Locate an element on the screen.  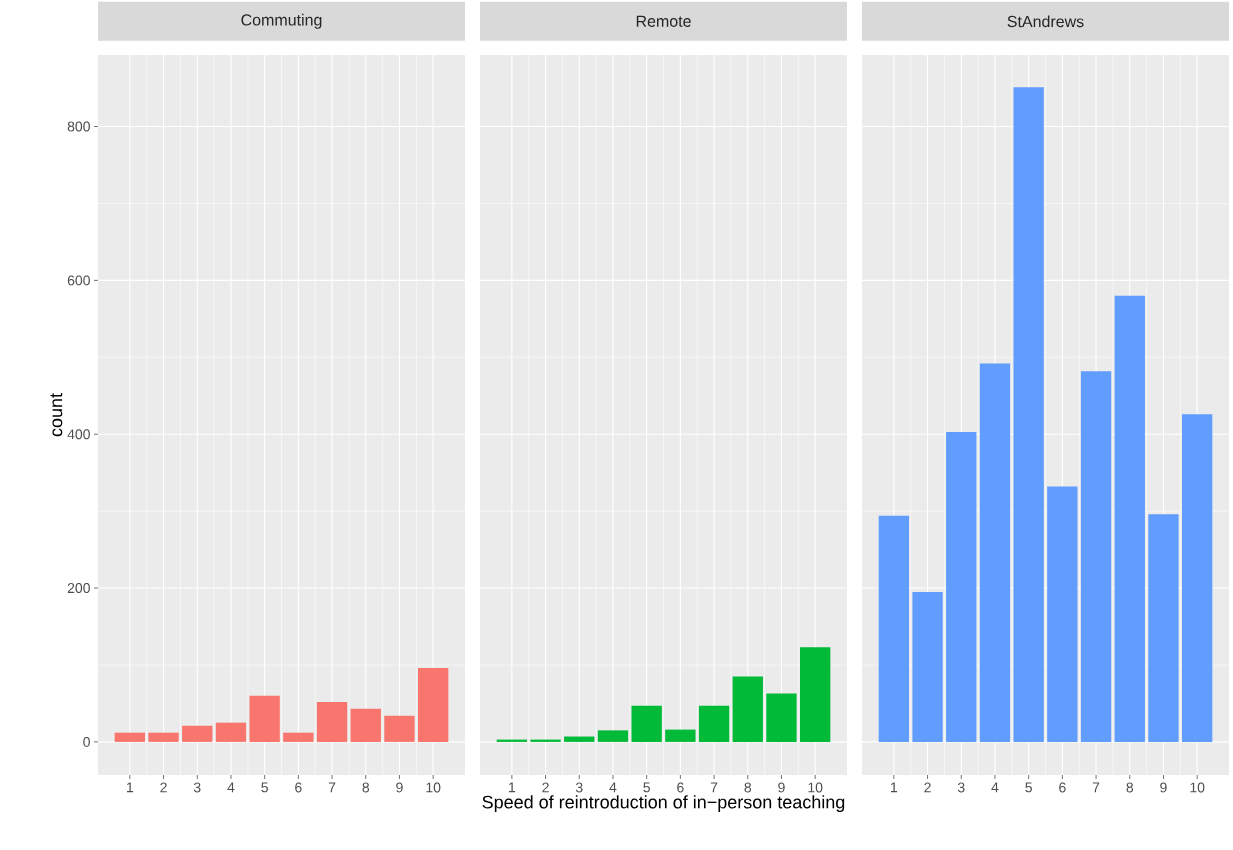
y-tick-label: 800 is located at coordinates (78, 126).